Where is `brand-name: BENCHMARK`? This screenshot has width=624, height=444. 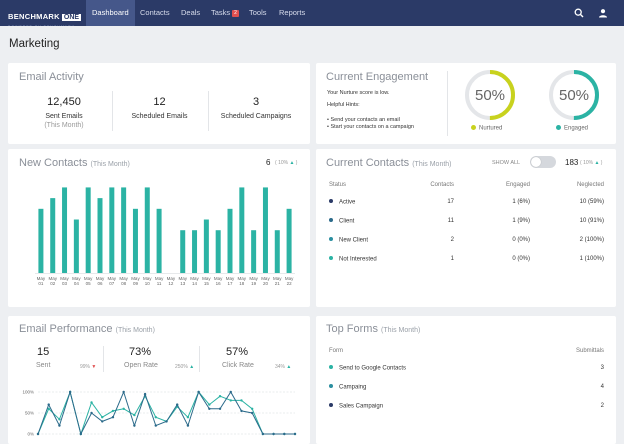
brand-name: BENCHMARK is located at coordinates (34, 16).